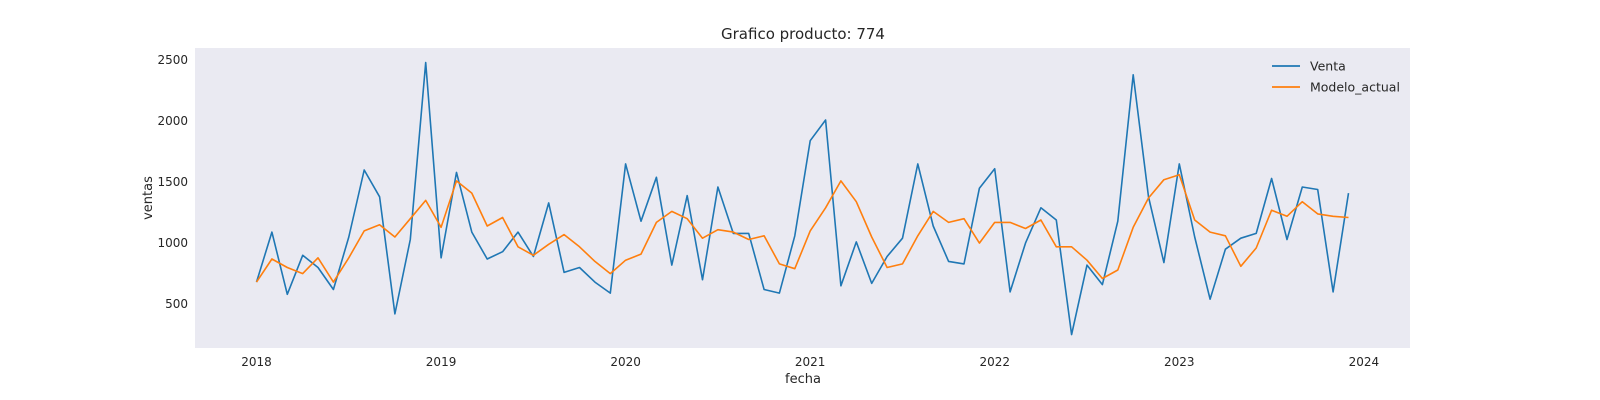  Describe the element at coordinates (1364, 362) in the screenshot. I see `x-tick-label: 2024` at that location.